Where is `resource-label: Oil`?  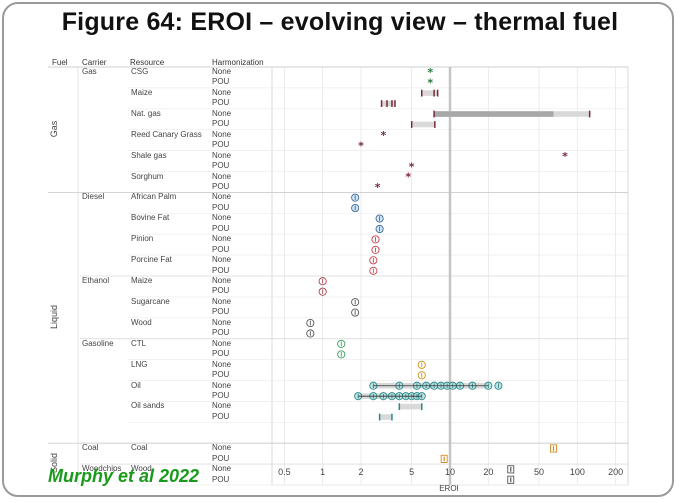 resource-label: Oil is located at coordinates (136, 385).